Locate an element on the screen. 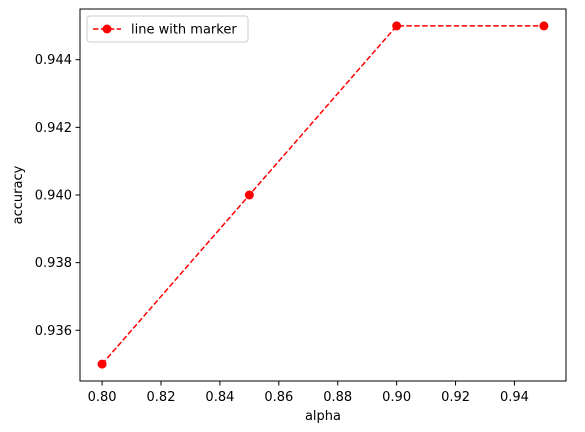  x-tick-label: 0.84 is located at coordinates (219, 397).